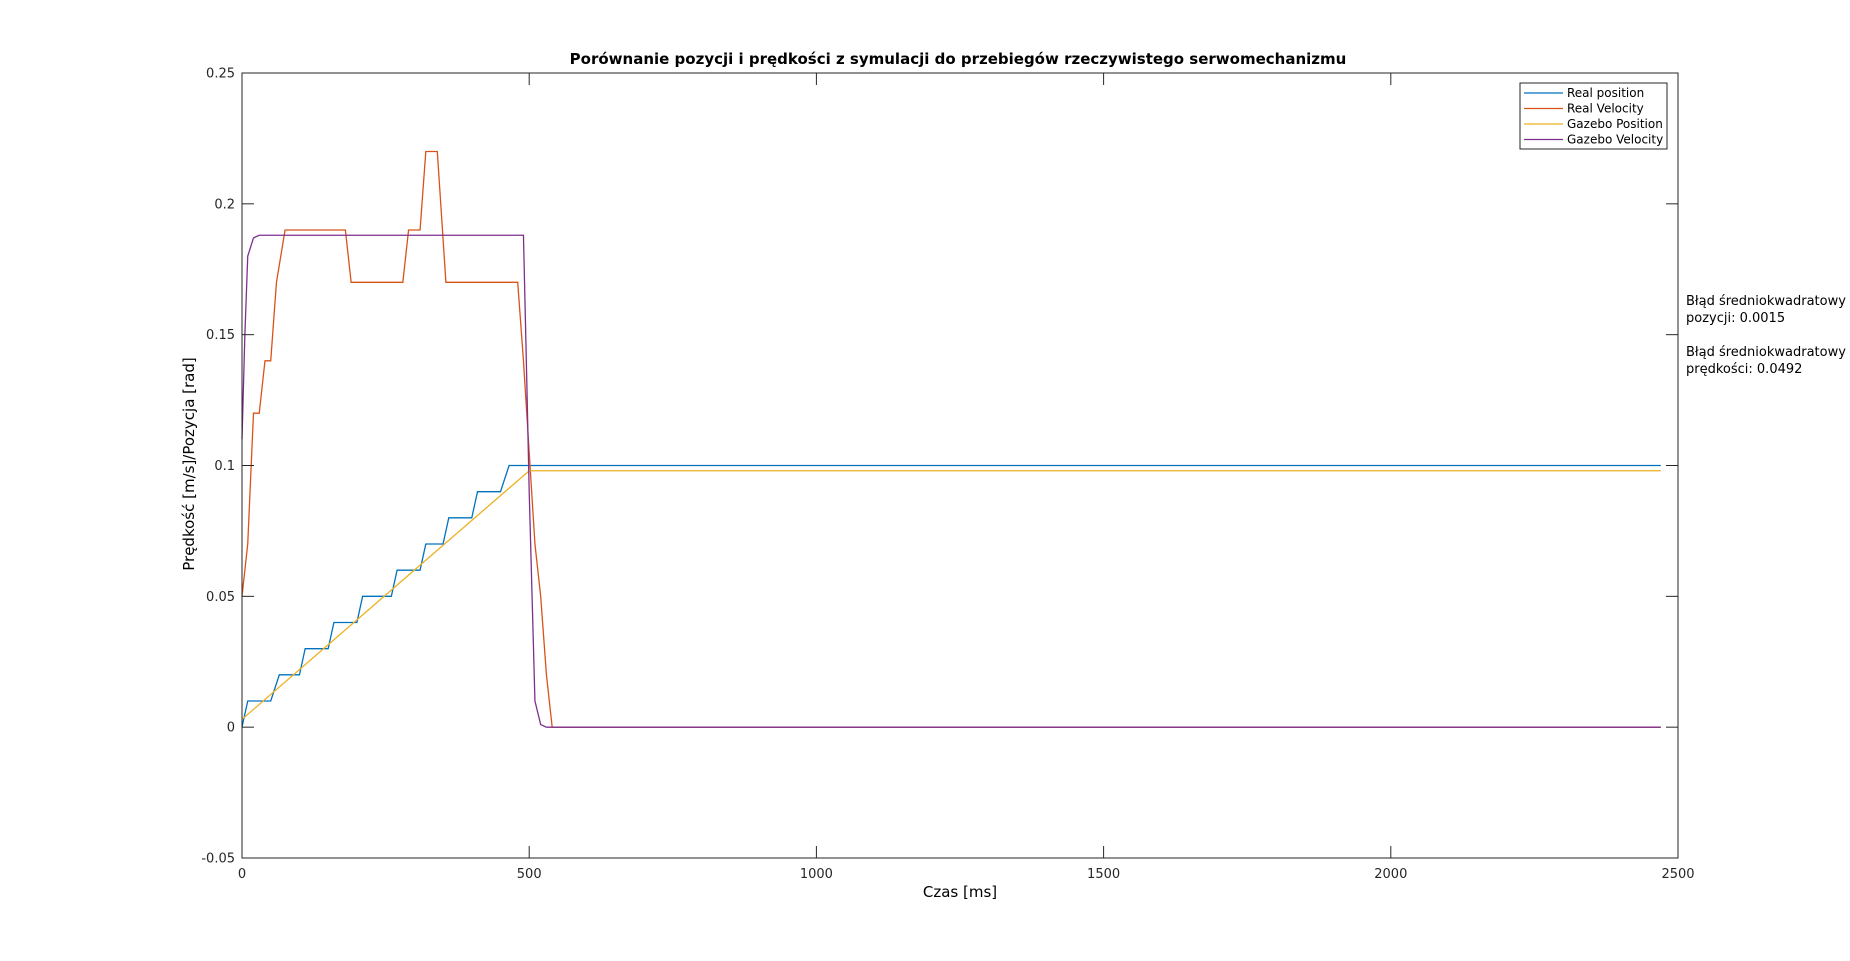 Image resolution: width=1850 pixels, height=961 pixels. Describe the element at coordinates (1766, 361) in the screenshot. I see `velocity-rmse-annotation: Błąd średniokwadratowy prędkości: 0.0492` at that location.